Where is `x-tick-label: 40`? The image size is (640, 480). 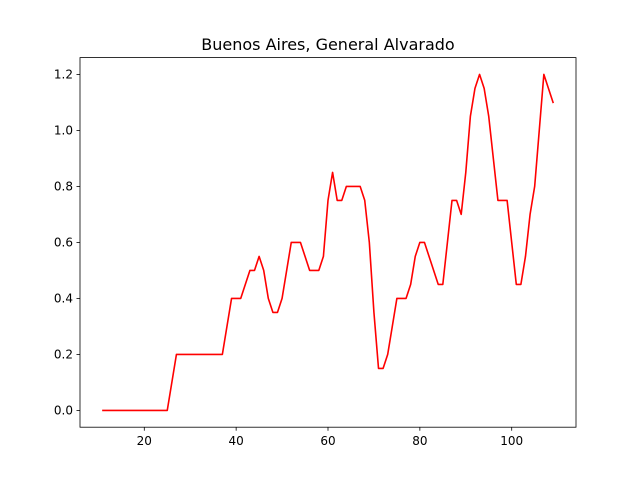
x-tick-label: 40 is located at coordinates (236, 441).